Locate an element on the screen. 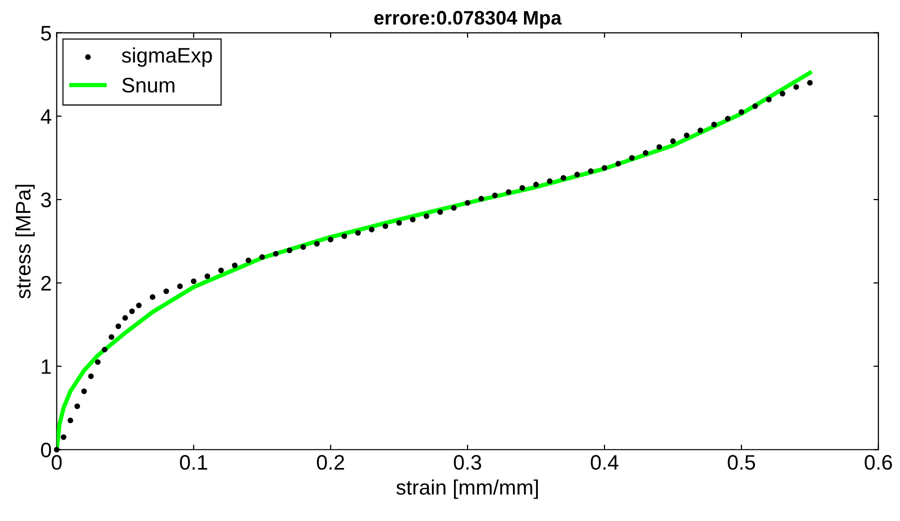 Image resolution: width=900 pixels, height=521 pixels. x-tick-label: 0.2 is located at coordinates (330, 462).